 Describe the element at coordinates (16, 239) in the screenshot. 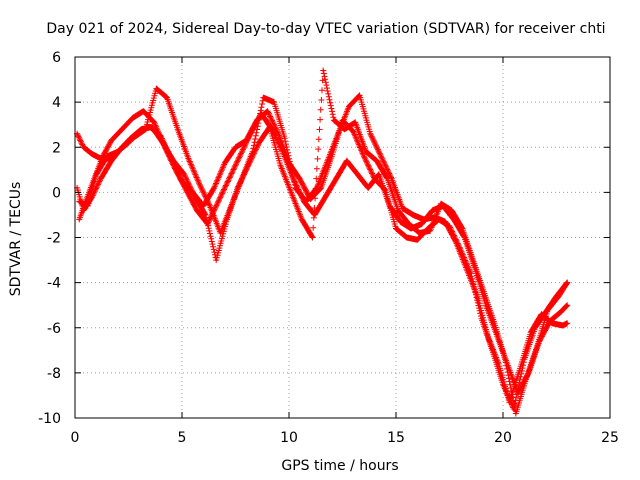

I see `y-axis-title: SDTVAR / TECUs` at that location.